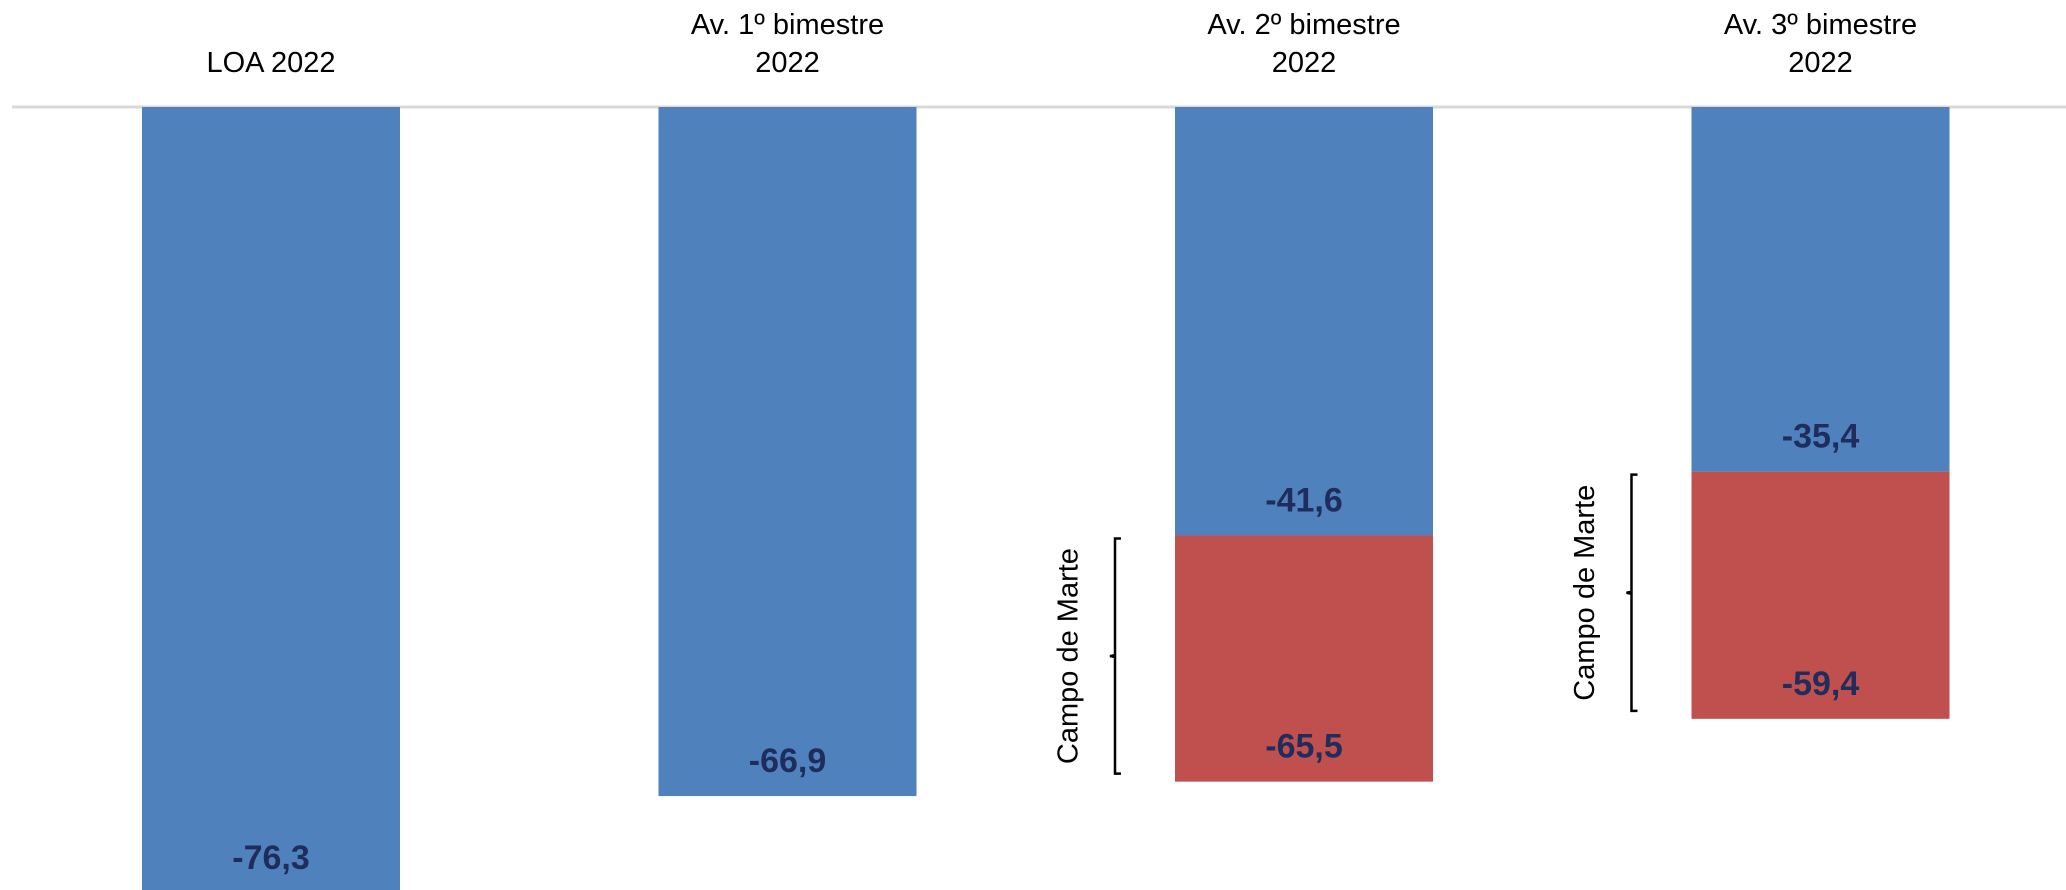 The width and height of the screenshot is (2066, 890). What do you see at coordinates (1821, 437) in the screenshot?
I see `data-label: -35,4` at bounding box center [1821, 437].